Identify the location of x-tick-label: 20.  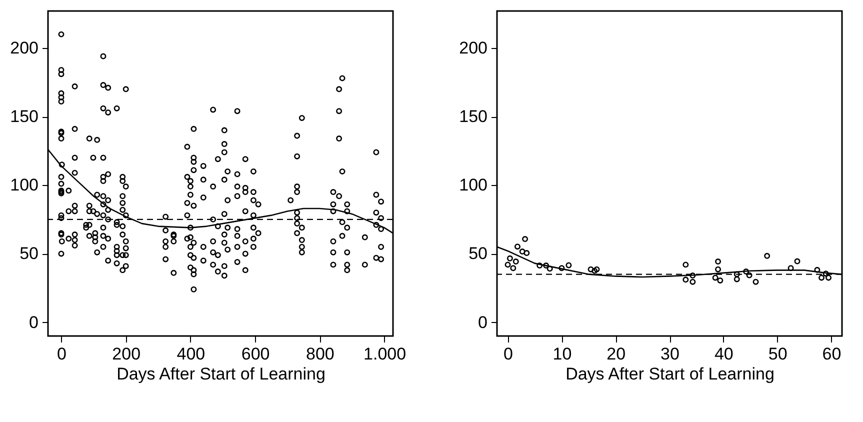
(616, 354).